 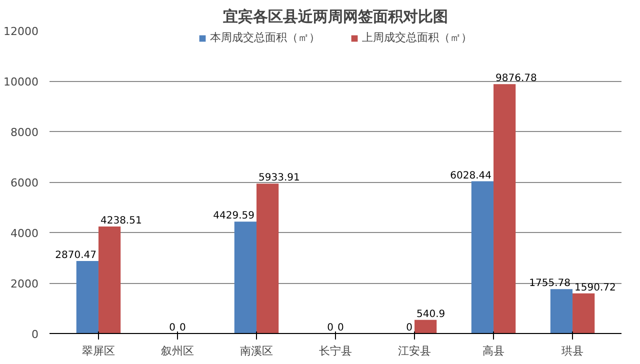 I want to click on x-tick-label: 珙县, so click(x=573, y=351).